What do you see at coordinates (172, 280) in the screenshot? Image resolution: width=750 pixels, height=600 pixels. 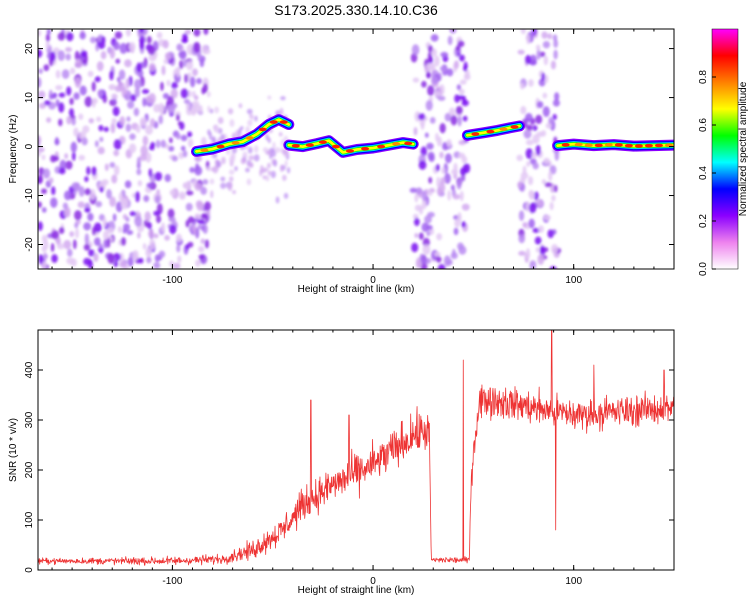 I see `spectrogram-xtick-label: -100` at bounding box center [172, 280].